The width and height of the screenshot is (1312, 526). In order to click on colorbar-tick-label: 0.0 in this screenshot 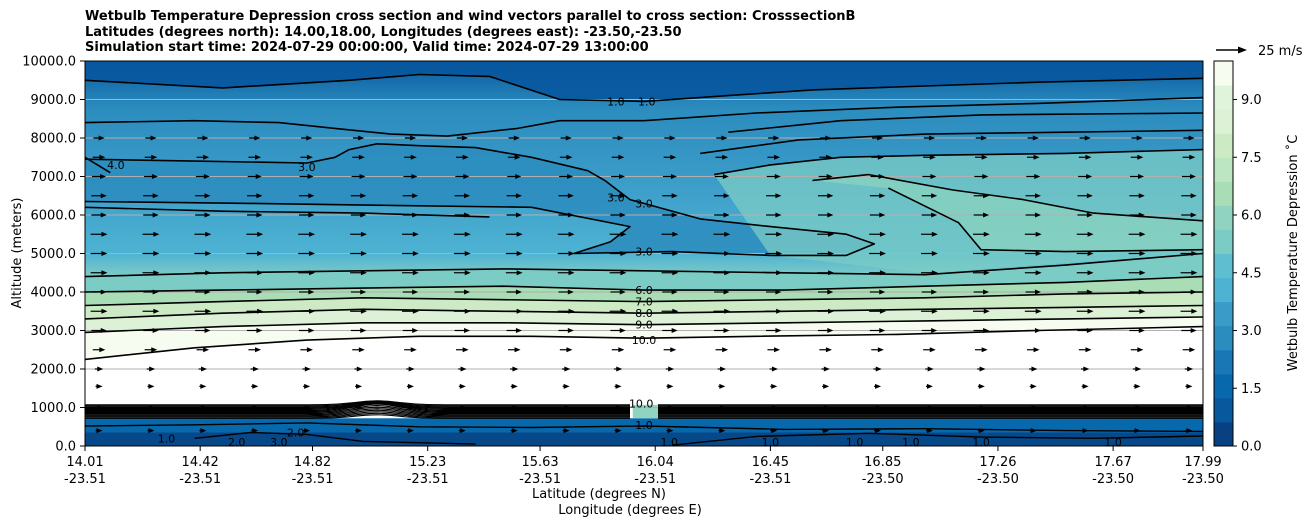, I will do `click(1251, 447)`.